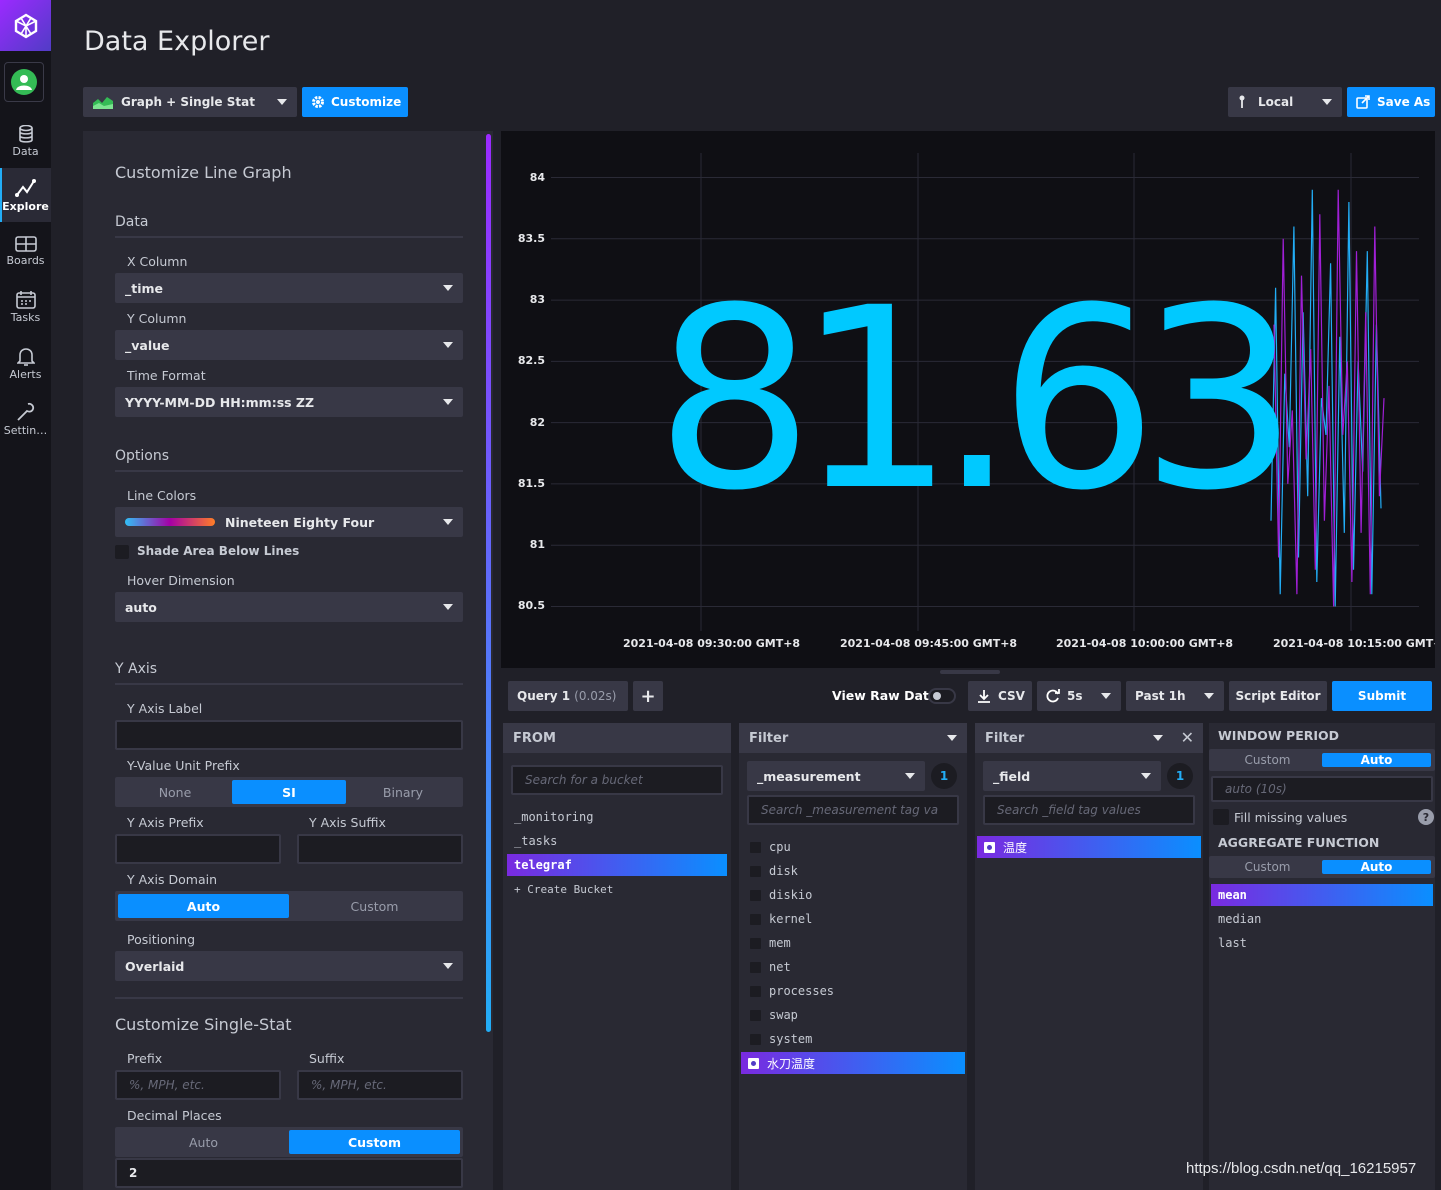 The height and width of the screenshot is (1190, 1441). Describe the element at coordinates (25, 307) in the screenshot. I see `nav-item-tasks: Tasks` at that location.